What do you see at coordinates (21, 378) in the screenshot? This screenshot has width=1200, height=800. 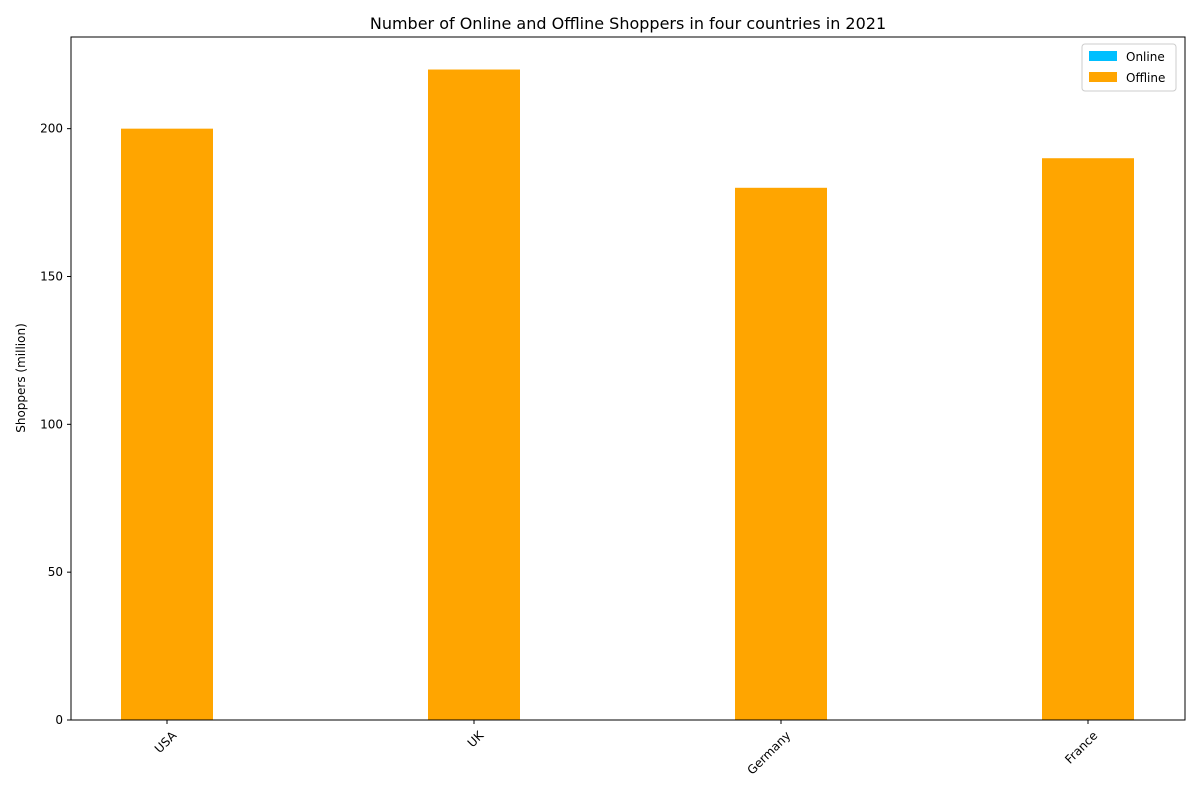 I see `y-axis-label: Shoppers (million)` at bounding box center [21, 378].